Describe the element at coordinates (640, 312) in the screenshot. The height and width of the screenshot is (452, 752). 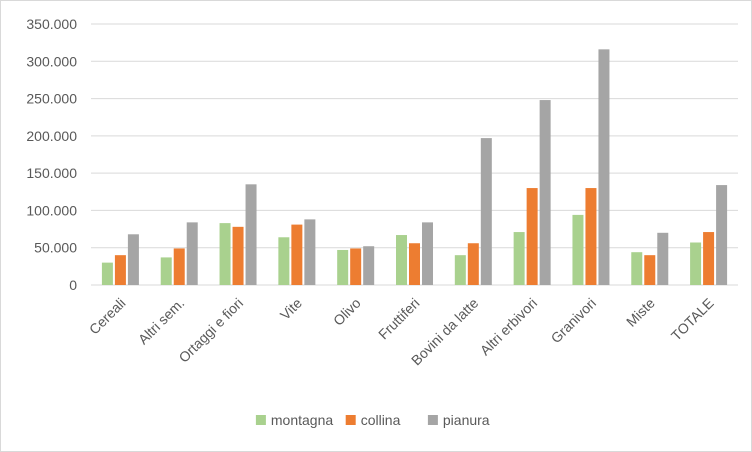
I see `x-tick-label: Miste` at that location.